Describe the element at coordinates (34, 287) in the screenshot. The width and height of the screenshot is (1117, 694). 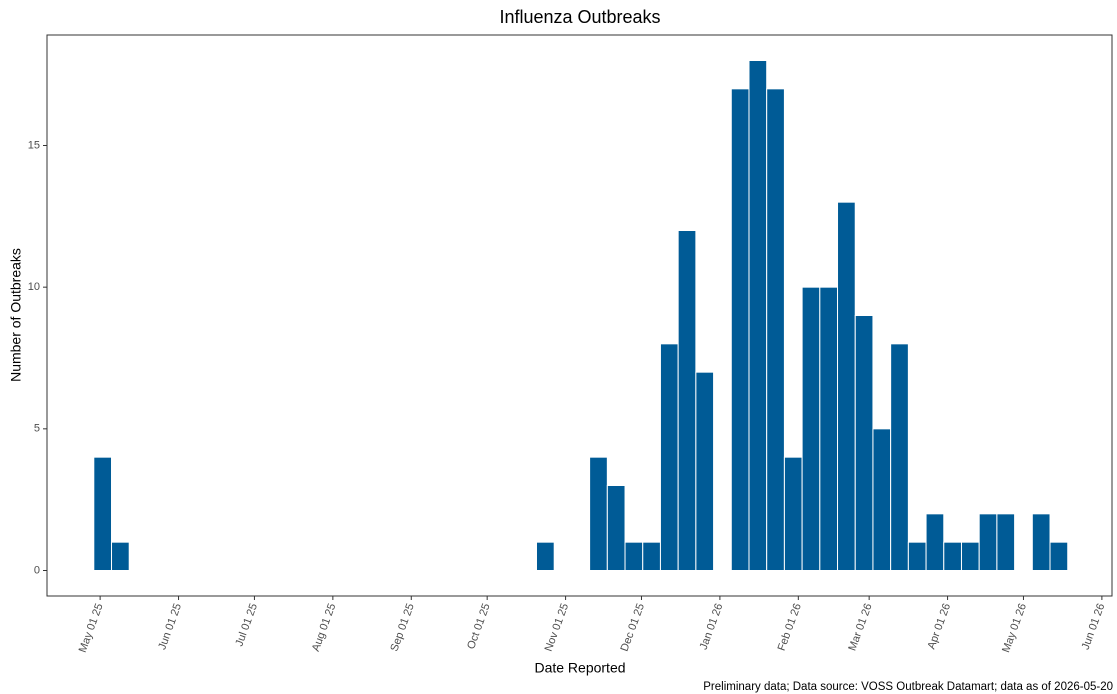
I see `y-tick-label: 10` at that location.